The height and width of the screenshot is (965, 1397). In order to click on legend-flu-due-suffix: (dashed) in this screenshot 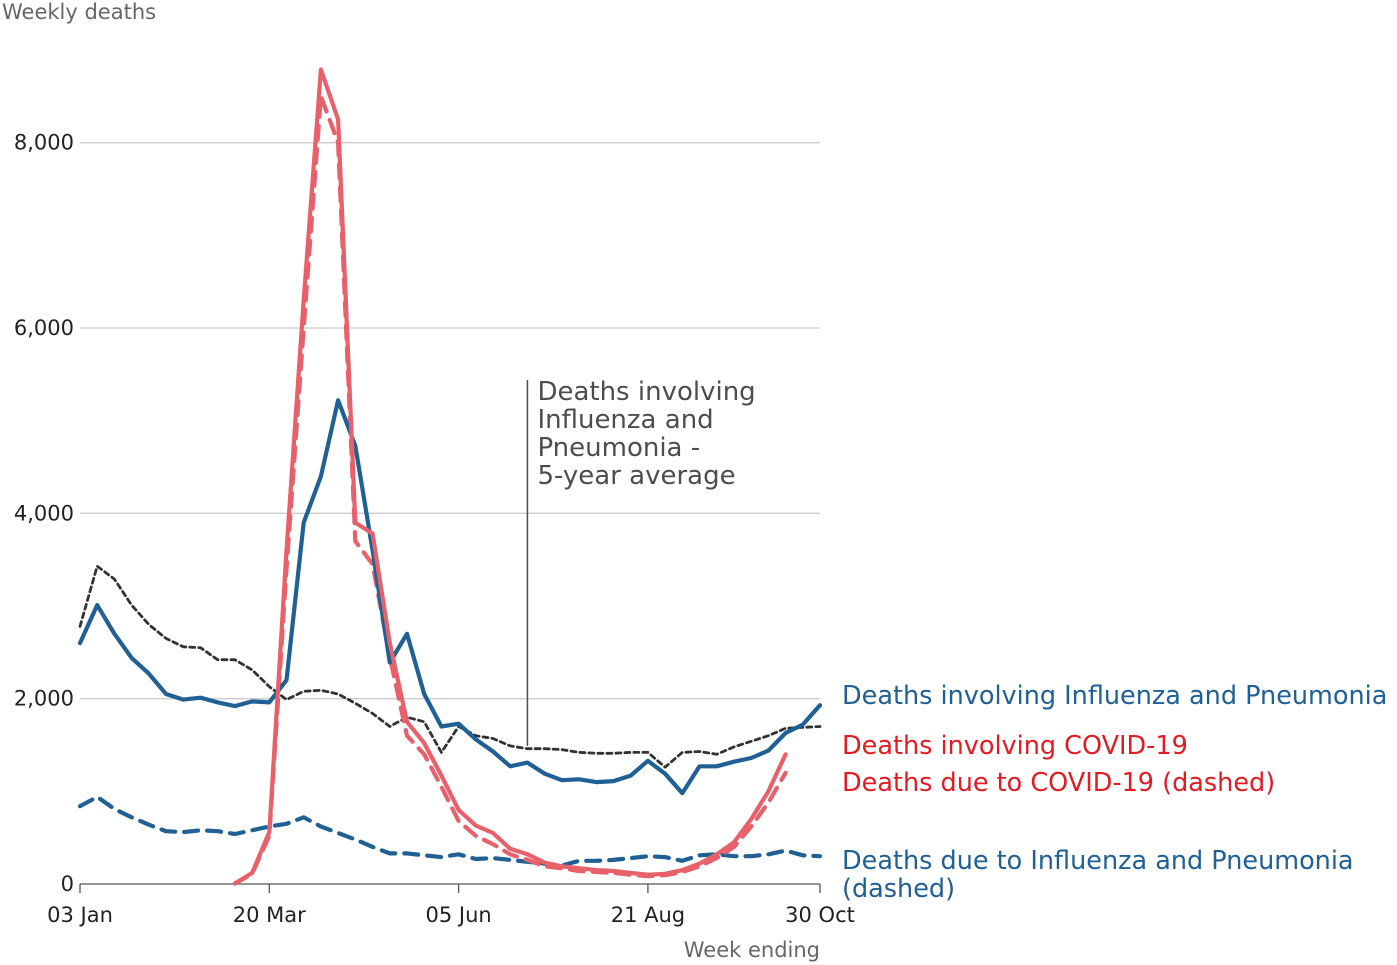, I will do `click(898, 889)`.